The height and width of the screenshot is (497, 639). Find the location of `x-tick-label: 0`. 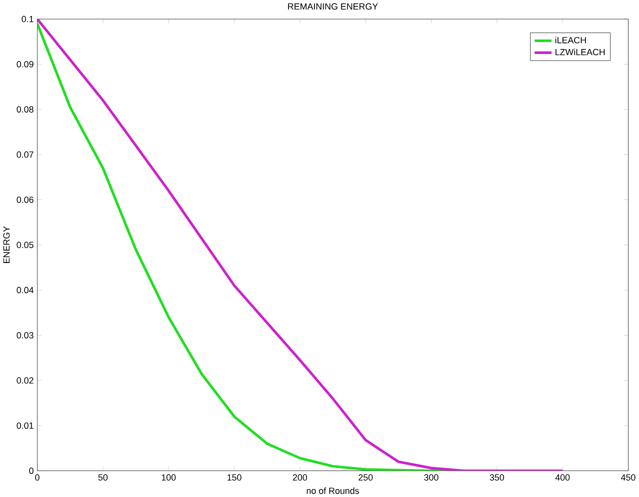

x-tick-label: 0 is located at coordinates (37, 477).